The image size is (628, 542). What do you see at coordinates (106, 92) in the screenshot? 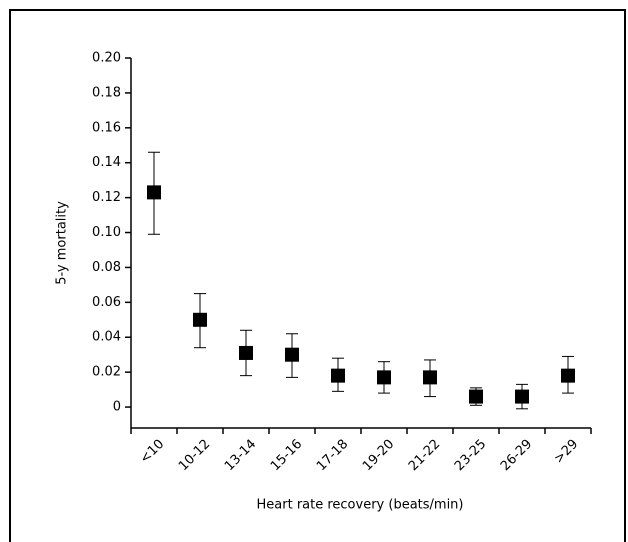
I see `y-tick-label: 0.18` at bounding box center [106, 92].